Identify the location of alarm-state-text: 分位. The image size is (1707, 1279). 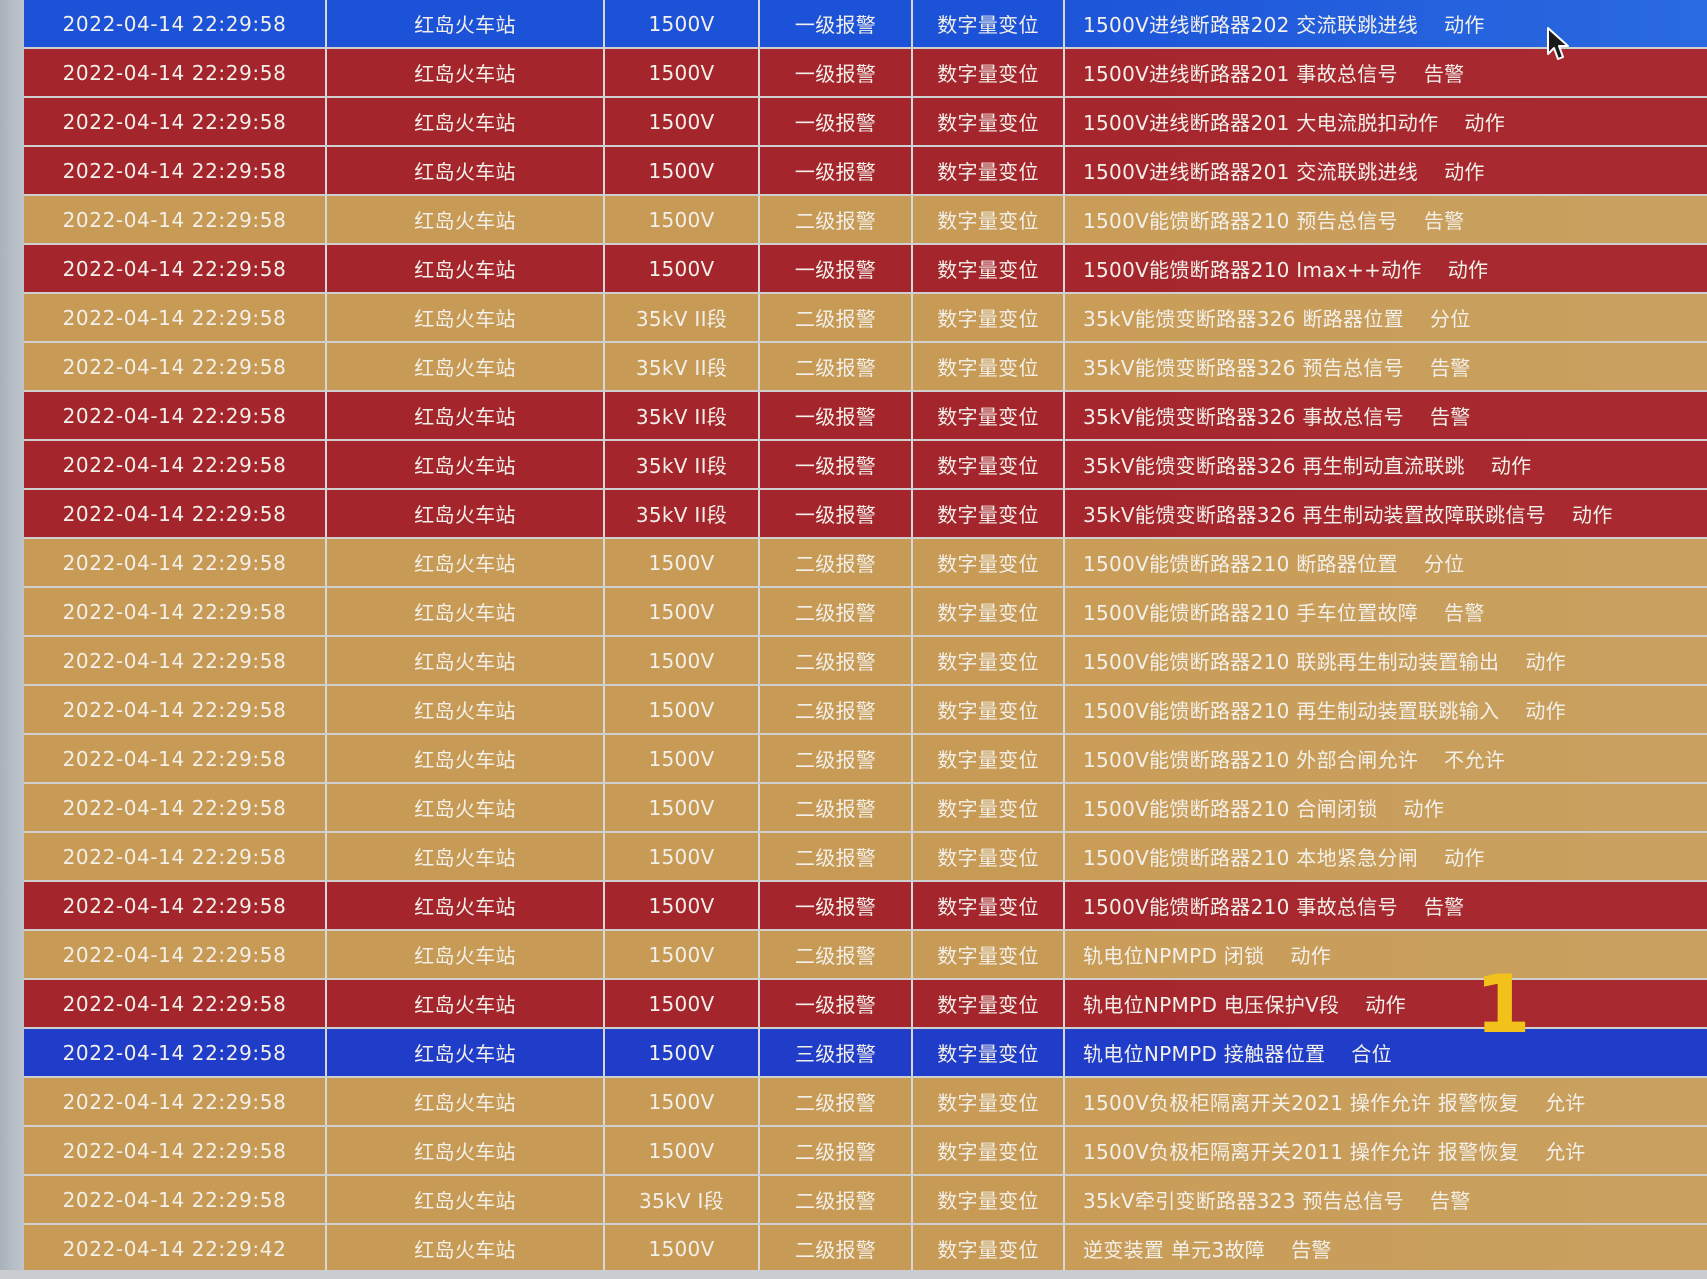
(1450, 319).